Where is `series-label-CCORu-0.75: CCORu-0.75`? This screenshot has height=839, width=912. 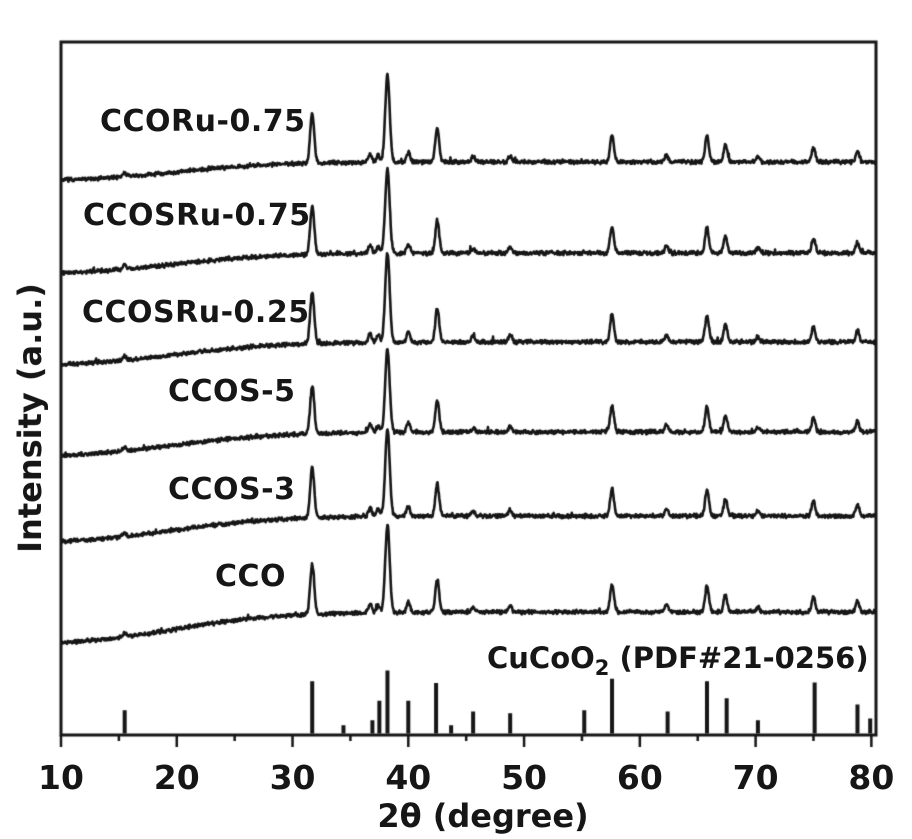 series-label-CCORu-0.75: CCORu-0.75 is located at coordinates (203, 121).